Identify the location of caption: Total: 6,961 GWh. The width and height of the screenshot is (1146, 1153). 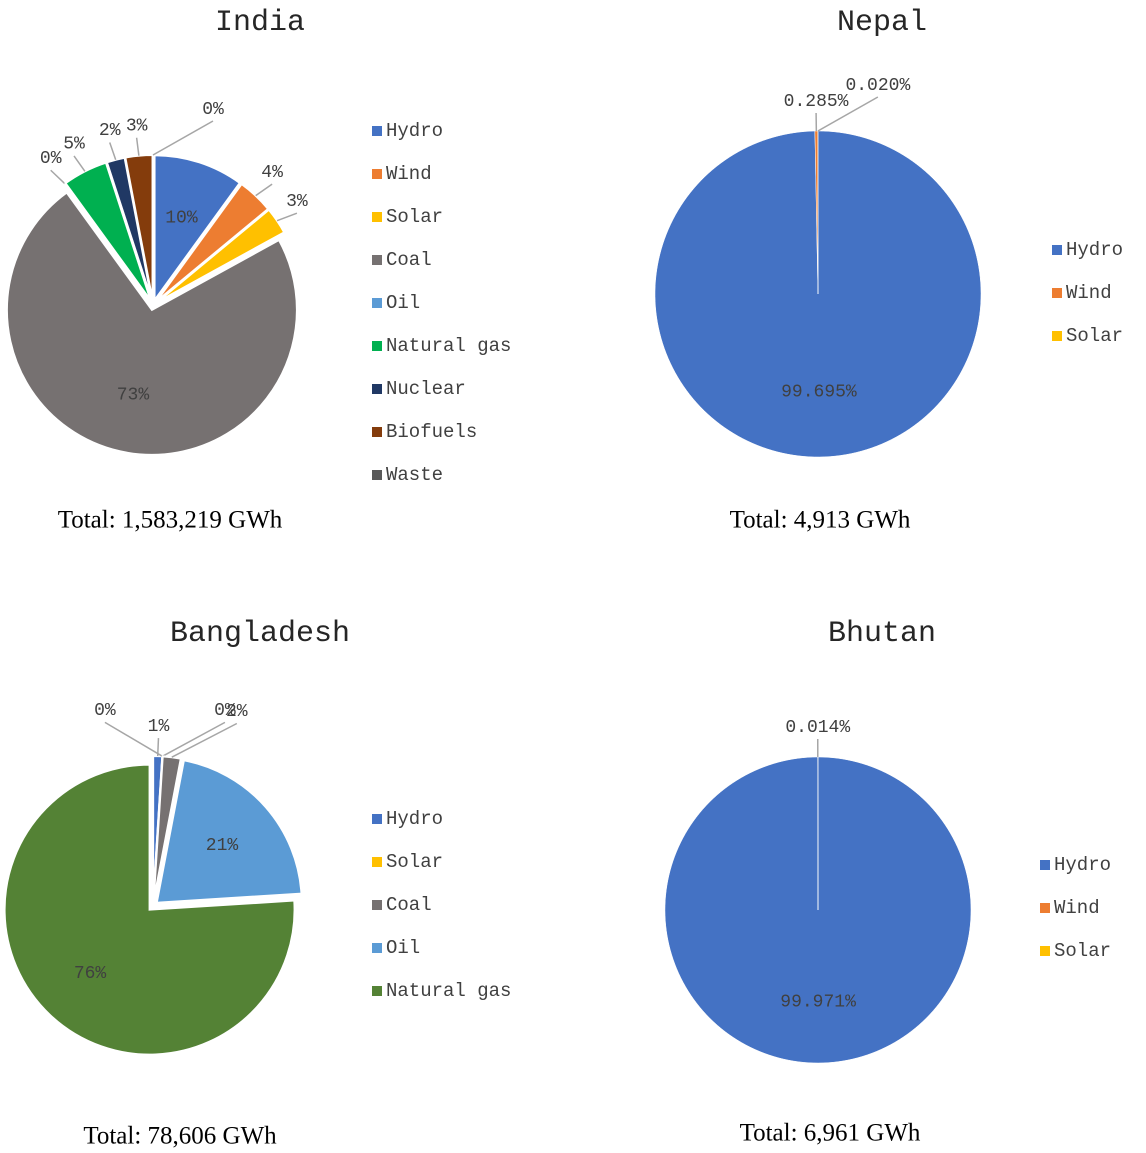
(830, 1133).